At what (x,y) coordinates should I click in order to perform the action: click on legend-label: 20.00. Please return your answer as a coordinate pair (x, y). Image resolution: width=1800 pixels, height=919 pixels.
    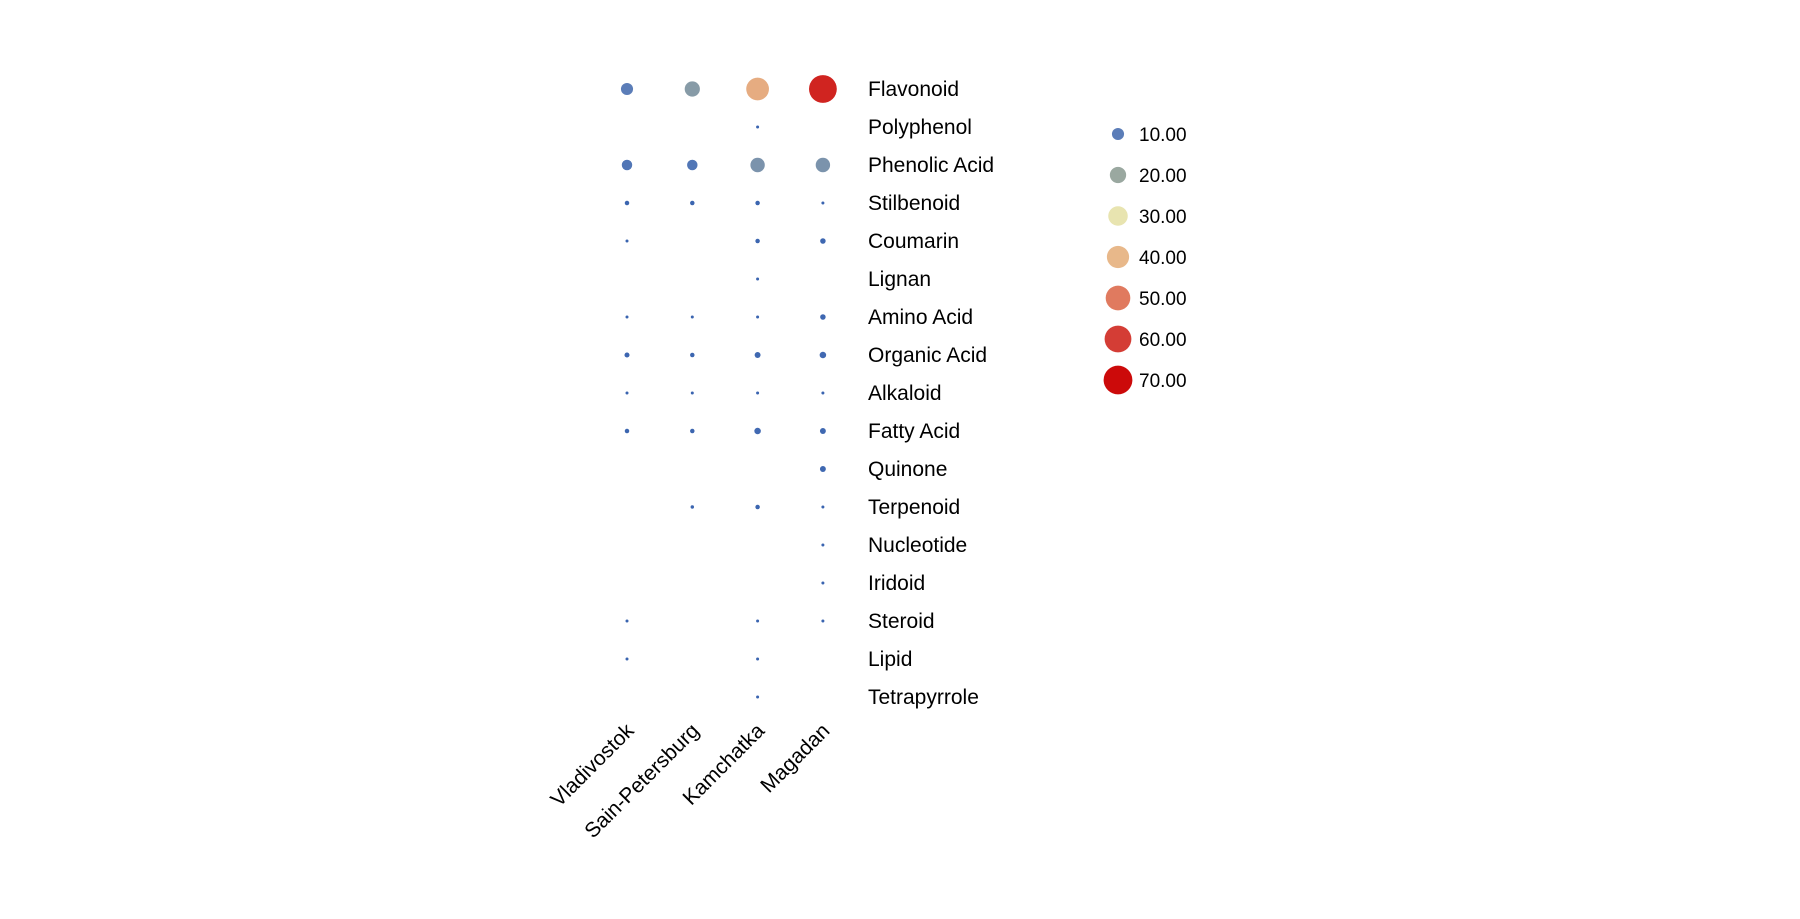
    Looking at the image, I should click on (1163, 176).